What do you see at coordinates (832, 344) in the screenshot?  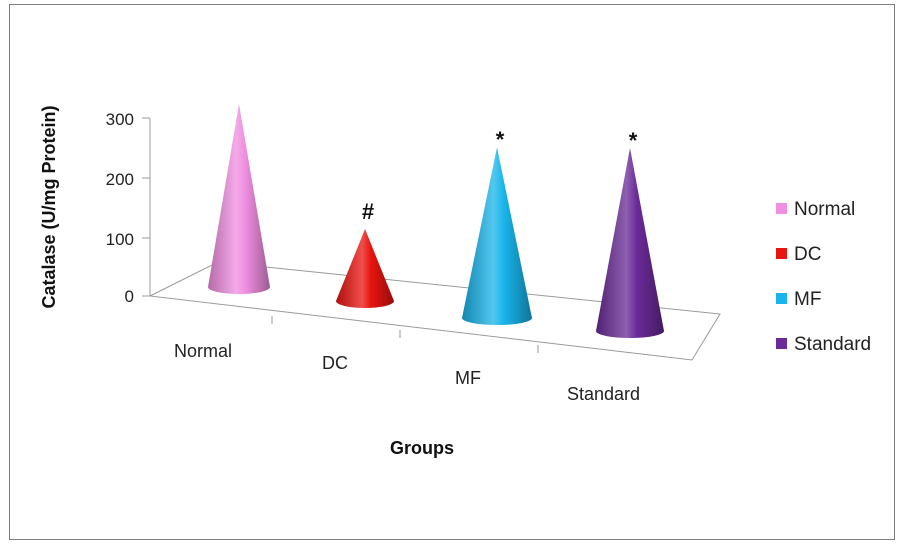 I see `legend-label-standard: Standard` at bounding box center [832, 344].